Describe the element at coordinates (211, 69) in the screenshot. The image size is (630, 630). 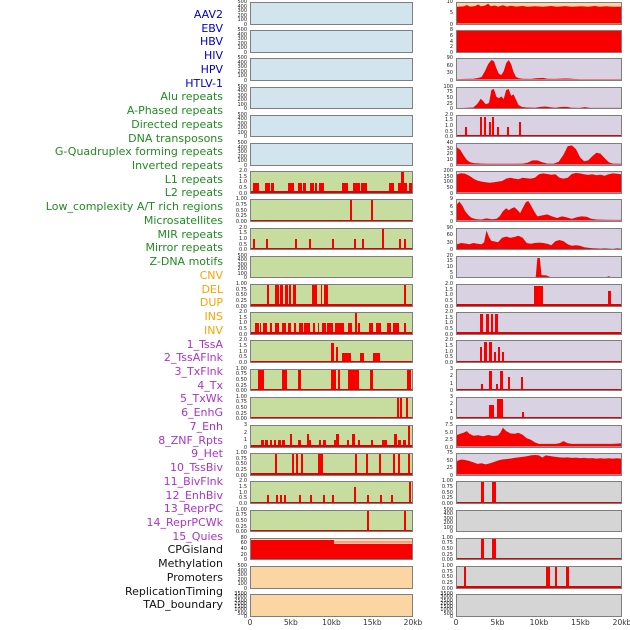
I see `track-label-hpv: HPV` at that location.